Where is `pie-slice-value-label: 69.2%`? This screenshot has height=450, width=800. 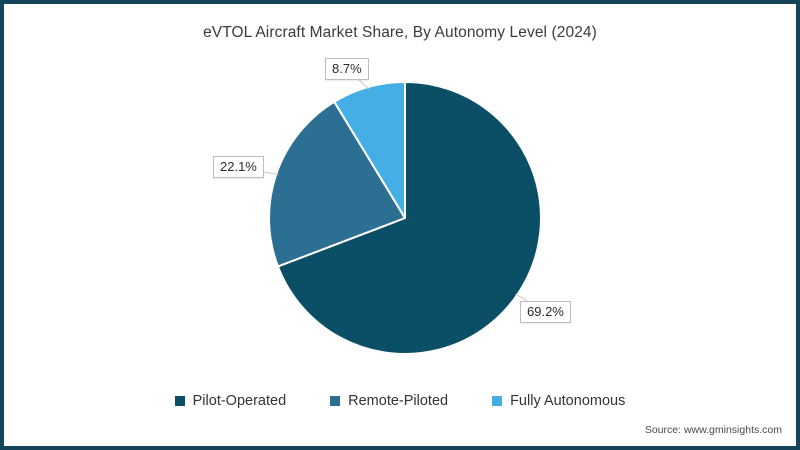 pie-slice-value-label: 69.2% is located at coordinates (545, 312).